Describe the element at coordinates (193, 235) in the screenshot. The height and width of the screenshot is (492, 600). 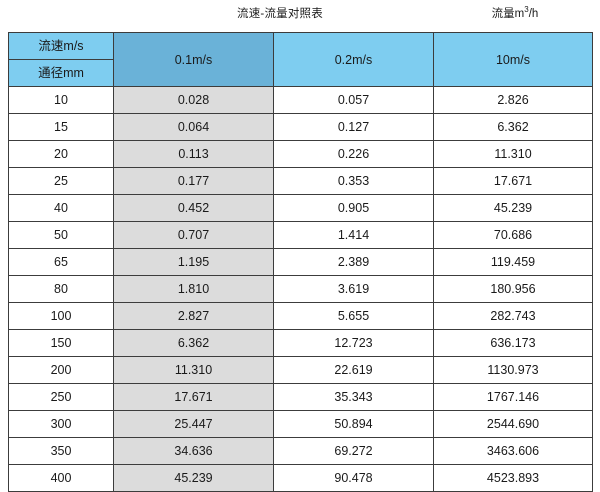
I see `cell-flow-0.1ms: 0.707` at that location.